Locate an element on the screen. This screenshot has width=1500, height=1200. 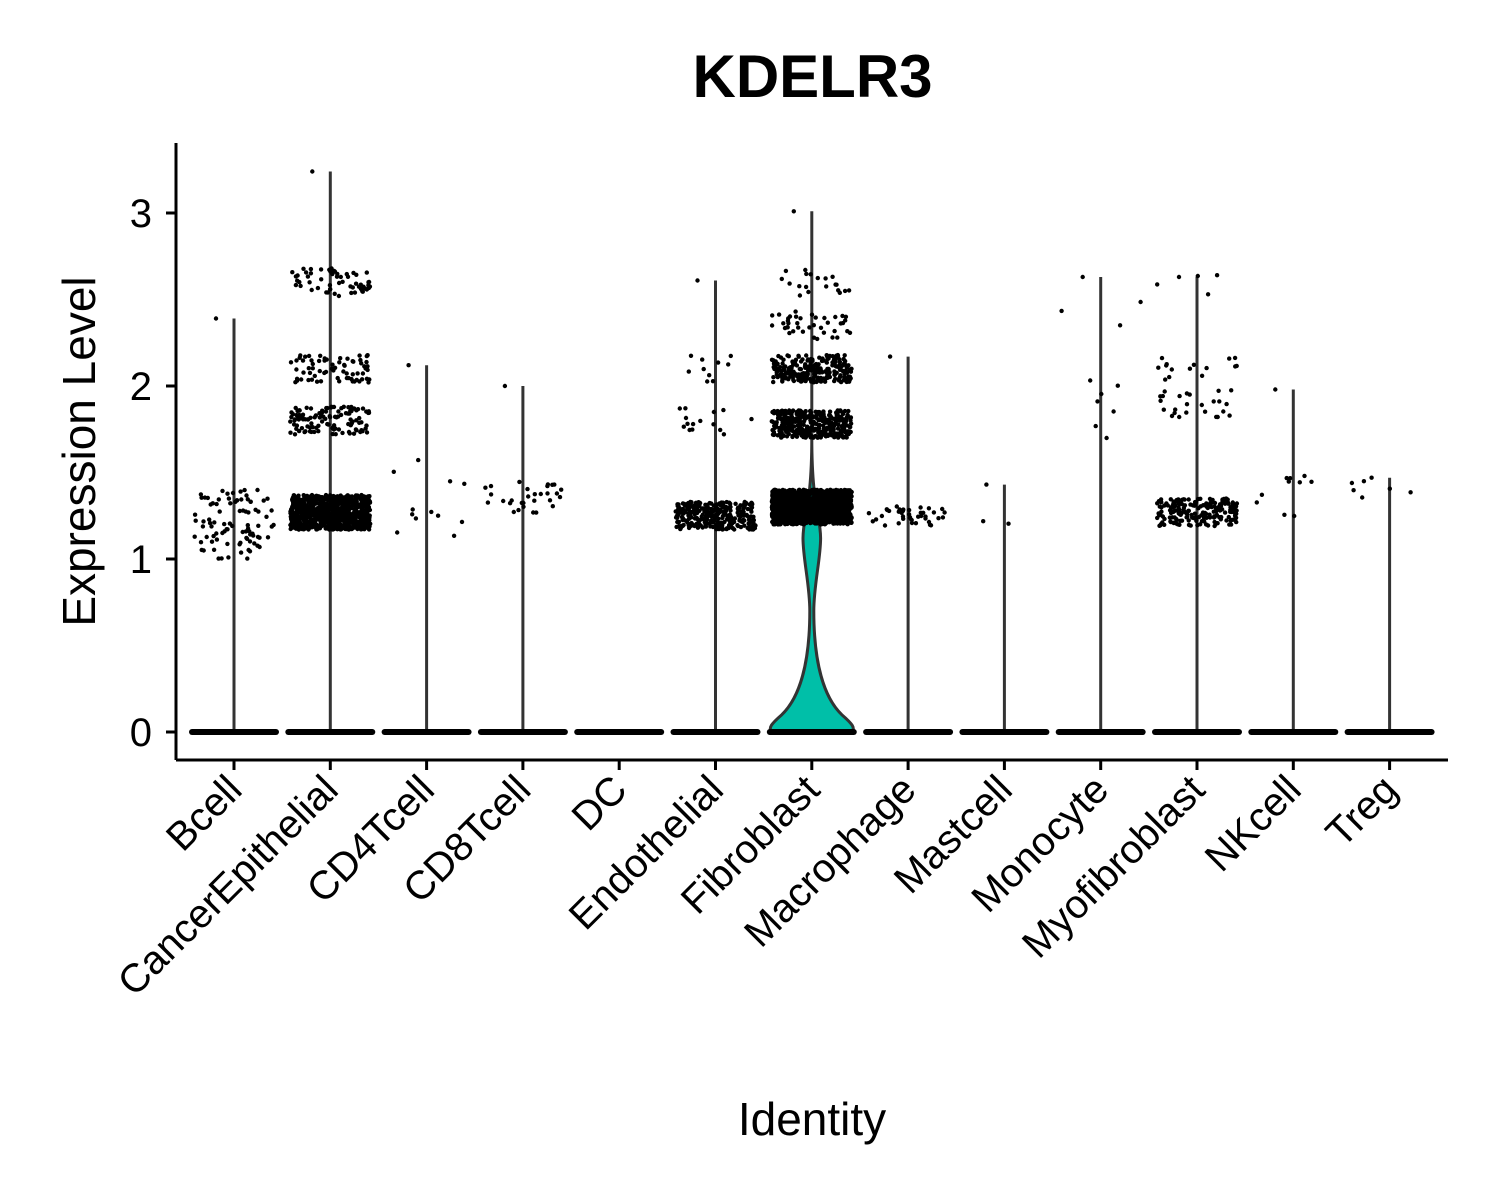
y-axis-label: Expression Level is located at coordinates (79, 451).